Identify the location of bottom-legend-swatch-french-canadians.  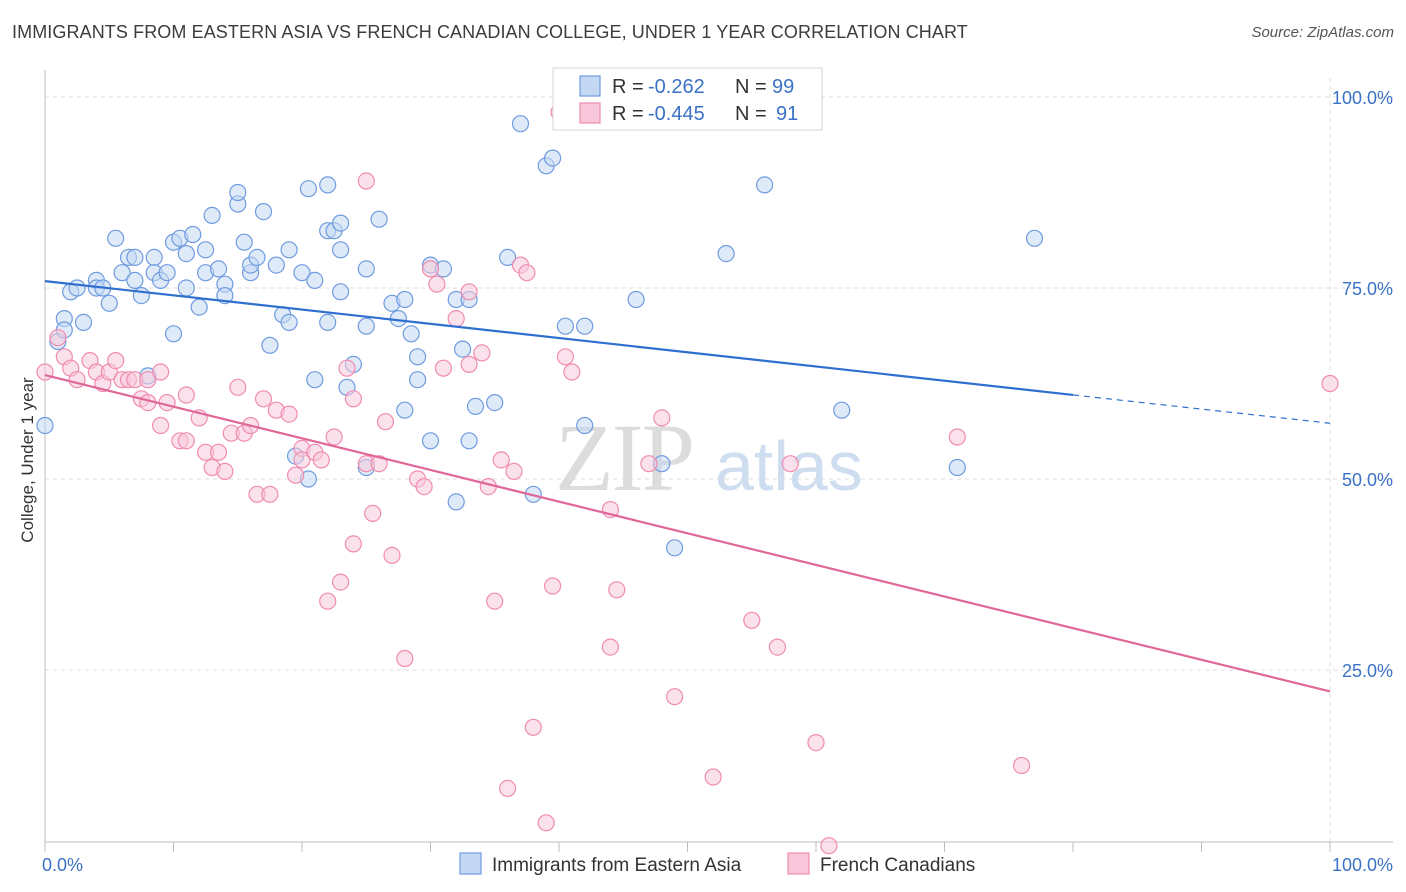
(798, 863).